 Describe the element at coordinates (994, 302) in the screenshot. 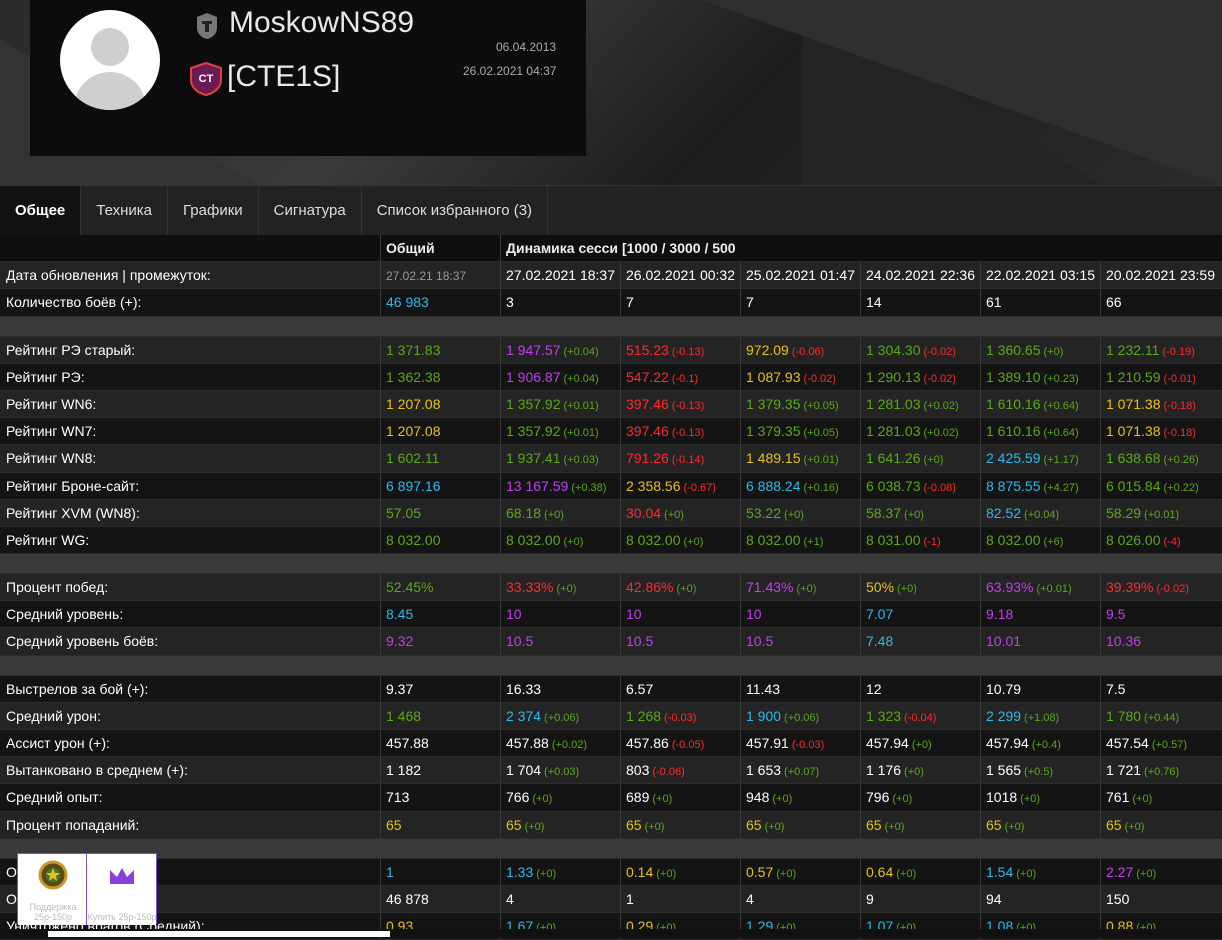

I see `cell-value: 61` at that location.